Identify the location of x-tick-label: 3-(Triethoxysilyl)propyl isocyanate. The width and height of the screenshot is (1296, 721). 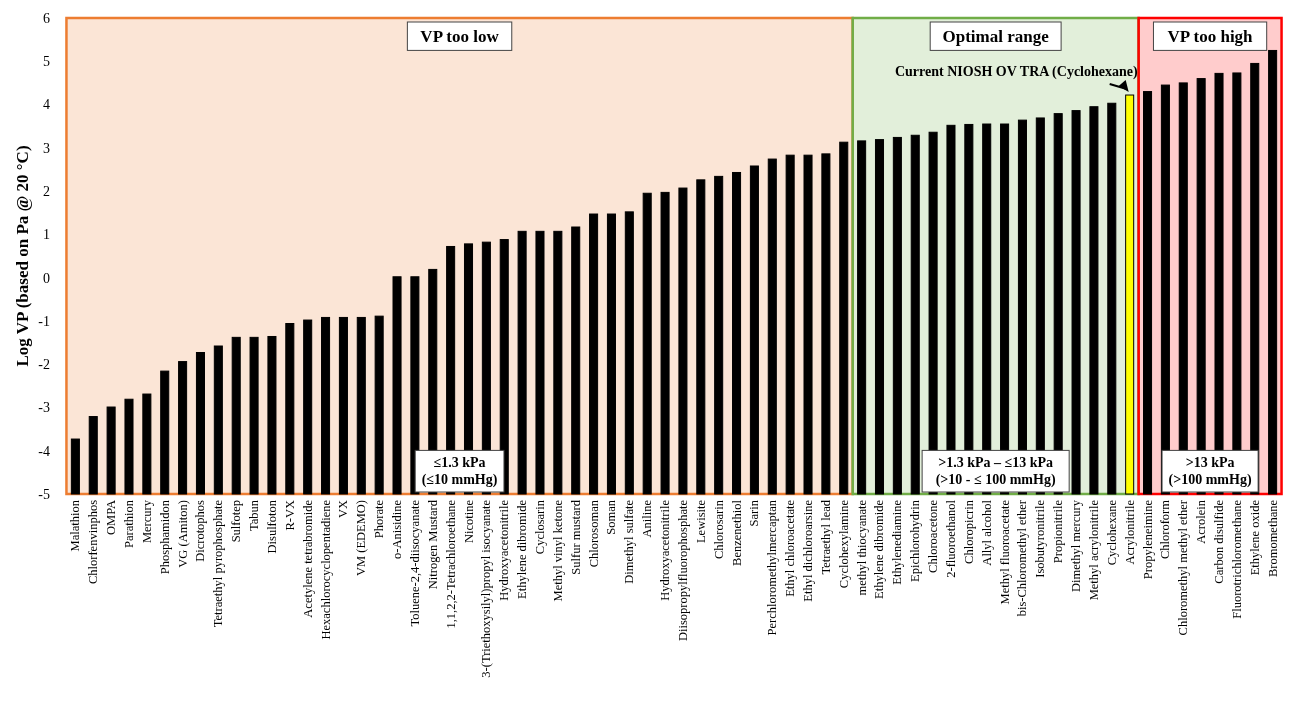
(486, 588).